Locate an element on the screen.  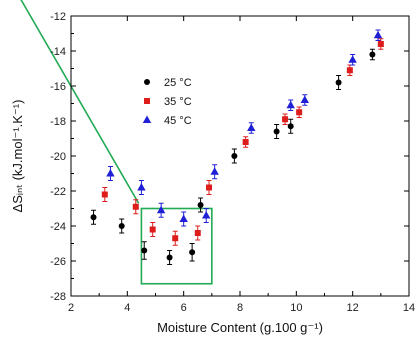
y-tick-label: -18 is located at coordinates (58, 122).